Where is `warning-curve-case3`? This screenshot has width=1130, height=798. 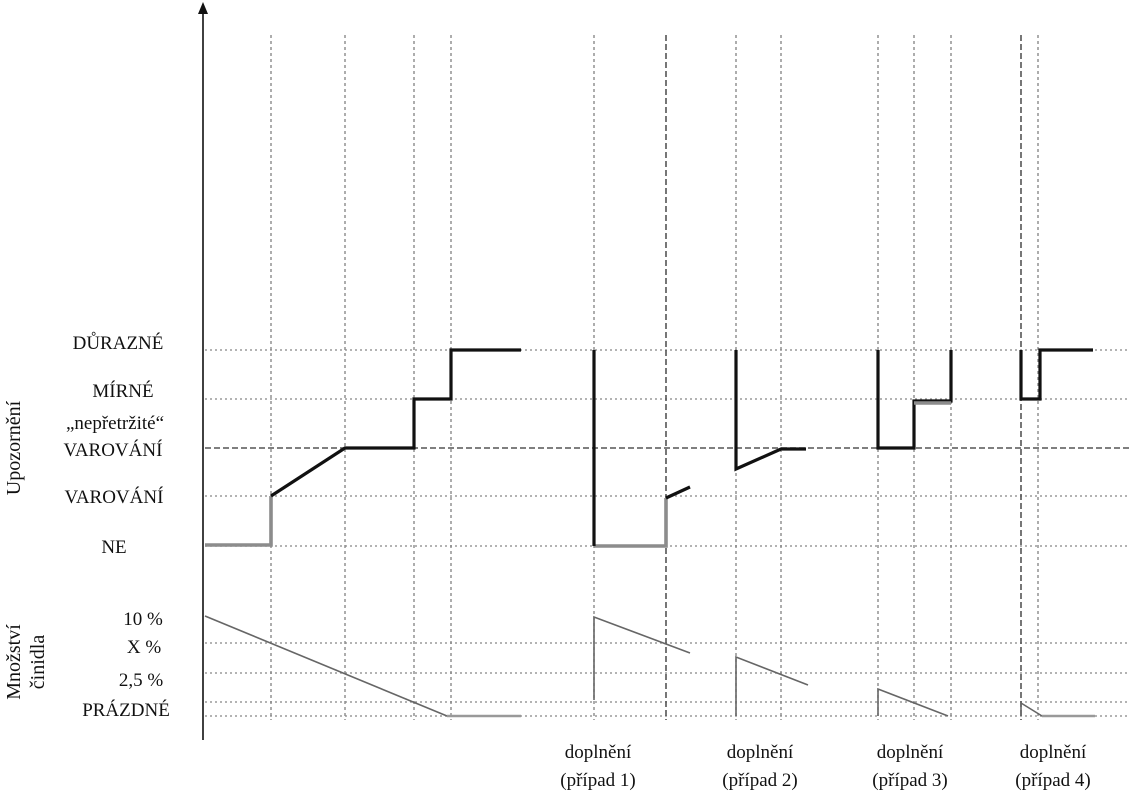
warning-curve-case3 is located at coordinates (914, 400).